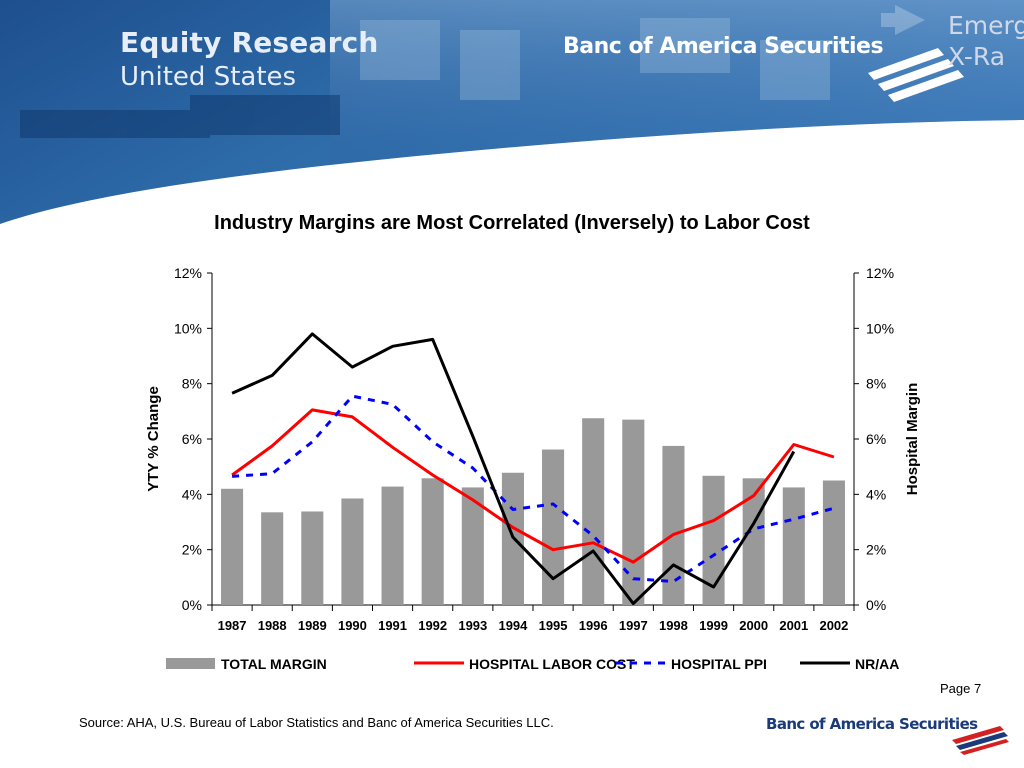 This screenshot has width=1024, height=768. Describe the element at coordinates (723, 46) in the screenshot. I see `banner-brand: Banc of America Securities` at that location.